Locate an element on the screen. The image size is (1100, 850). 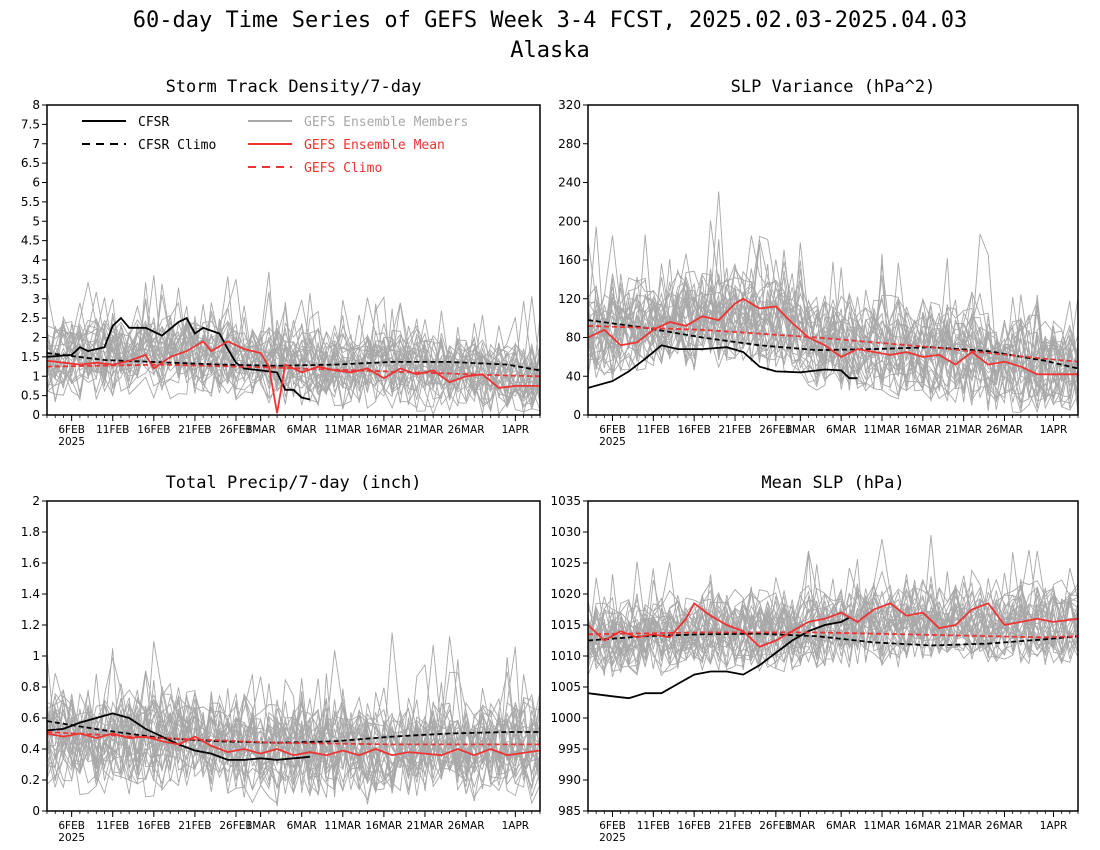
y-tick-label: 0.2 is located at coordinates (30, 780).